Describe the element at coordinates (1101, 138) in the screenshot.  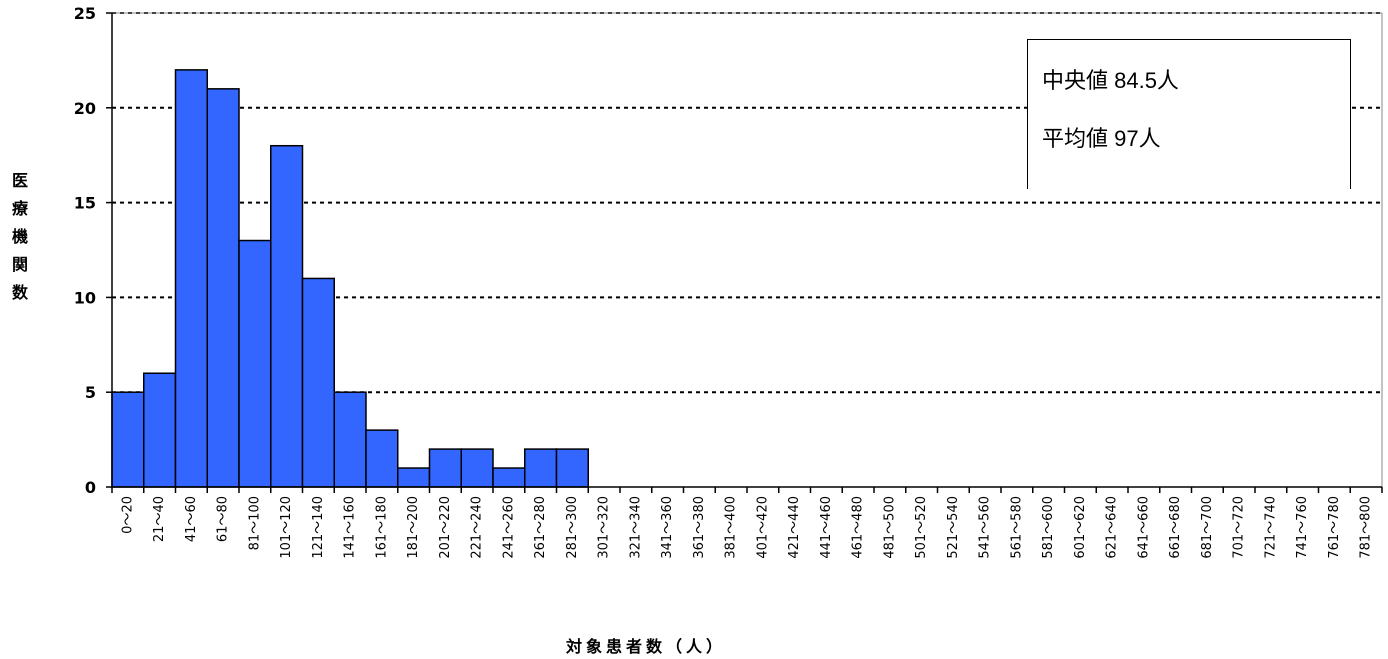
I see `mean-annotation: 平均値 97人` at that location.